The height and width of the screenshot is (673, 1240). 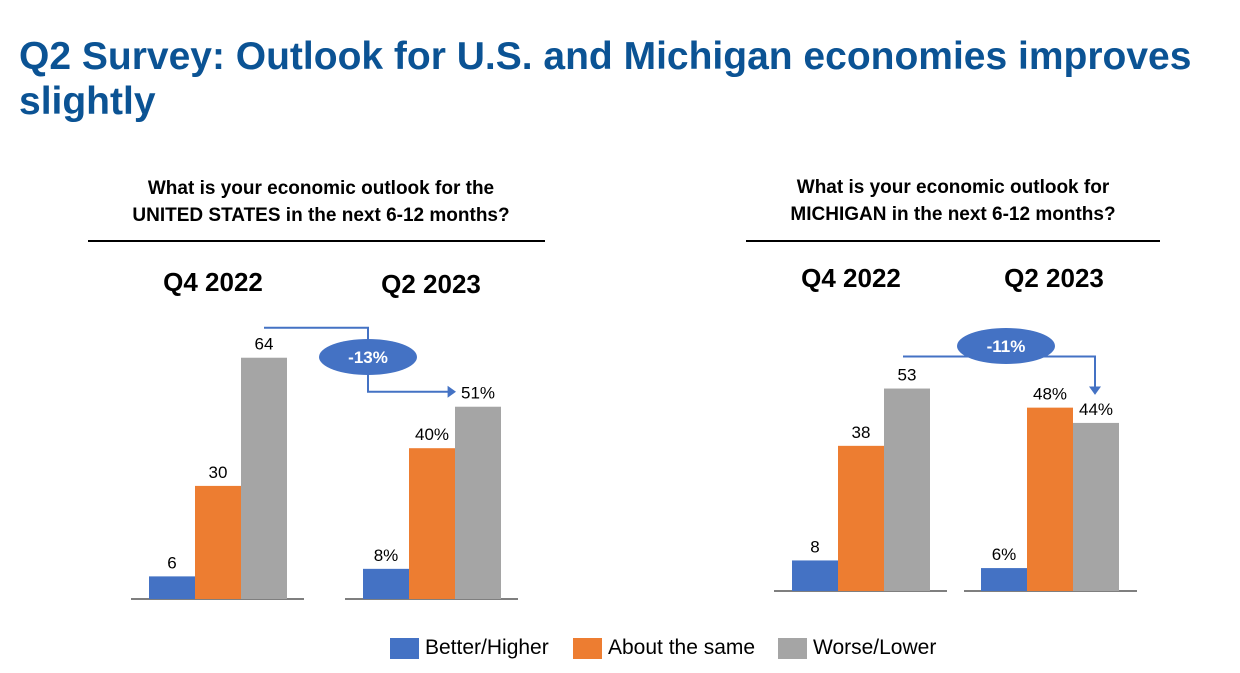 I want to click on legend-swatch-same, so click(x=587, y=648).